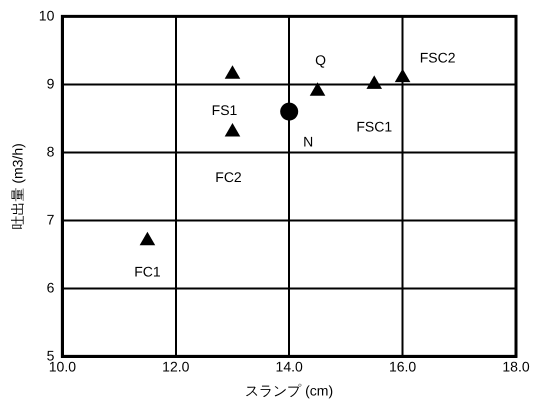 The width and height of the screenshot is (546, 408). What do you see at coordinates (289, 390) in the screenshot?
I see `x-axis-title: スランプ (cm)` at bounding box center [289, 390].